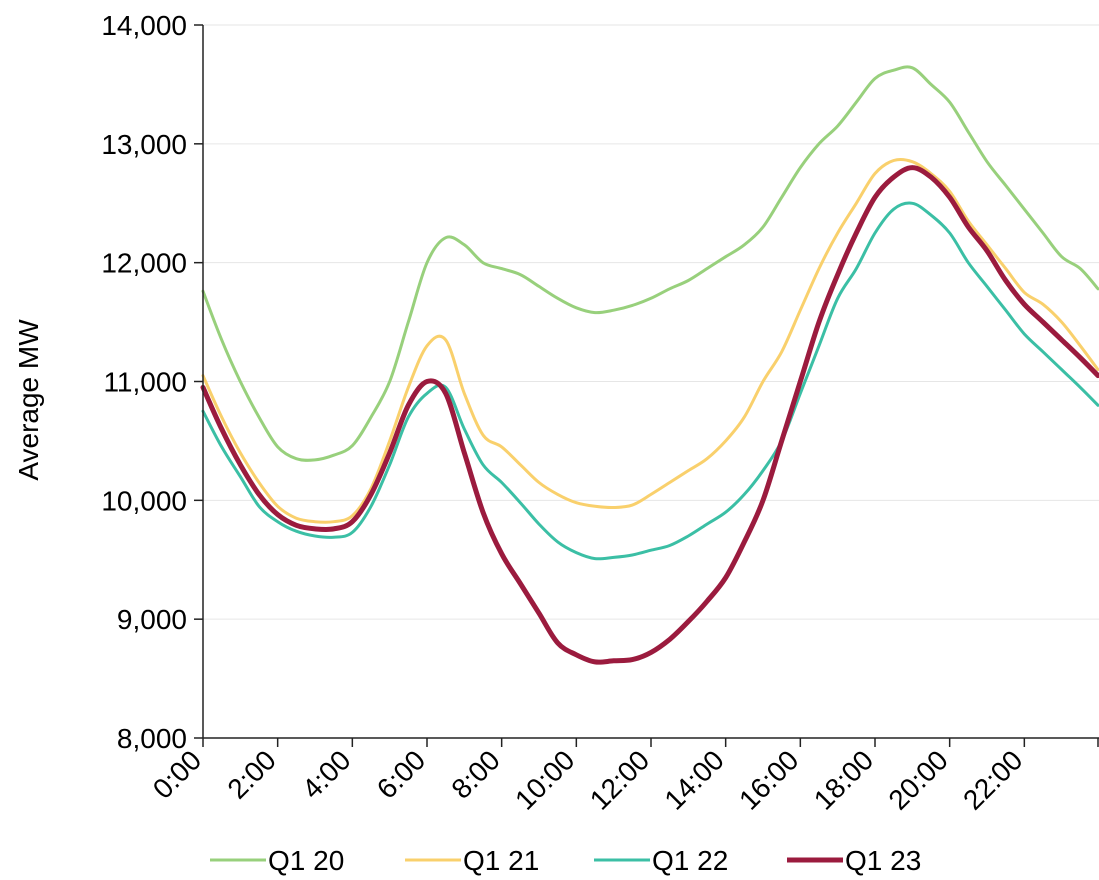 The image size is (1099, 880). I want to click on x-tick-label: 2:00, so click(251, 774).